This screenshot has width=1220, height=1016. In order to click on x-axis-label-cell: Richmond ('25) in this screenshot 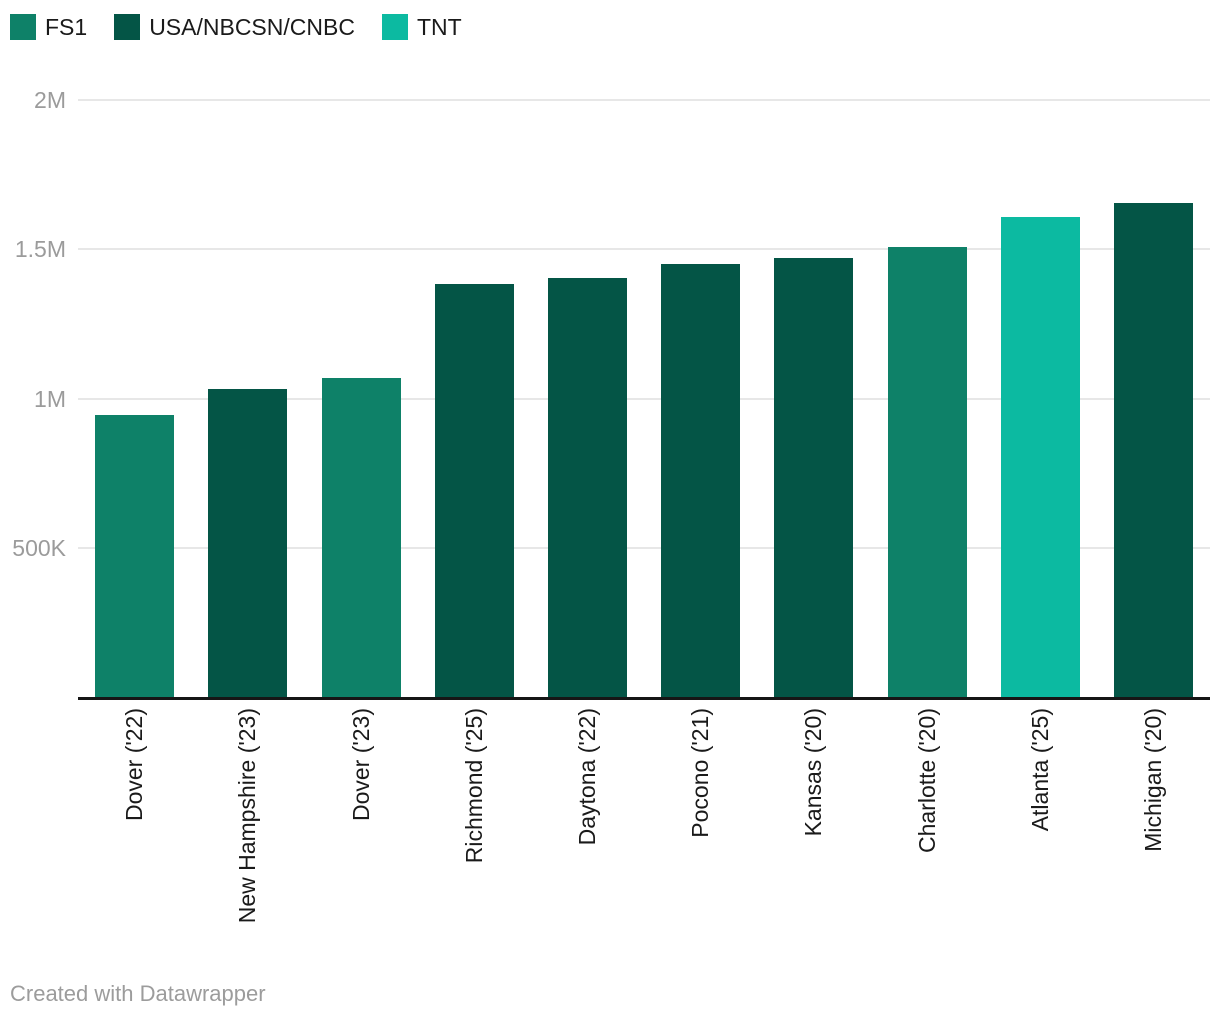, I will do `click(474, 842)`.